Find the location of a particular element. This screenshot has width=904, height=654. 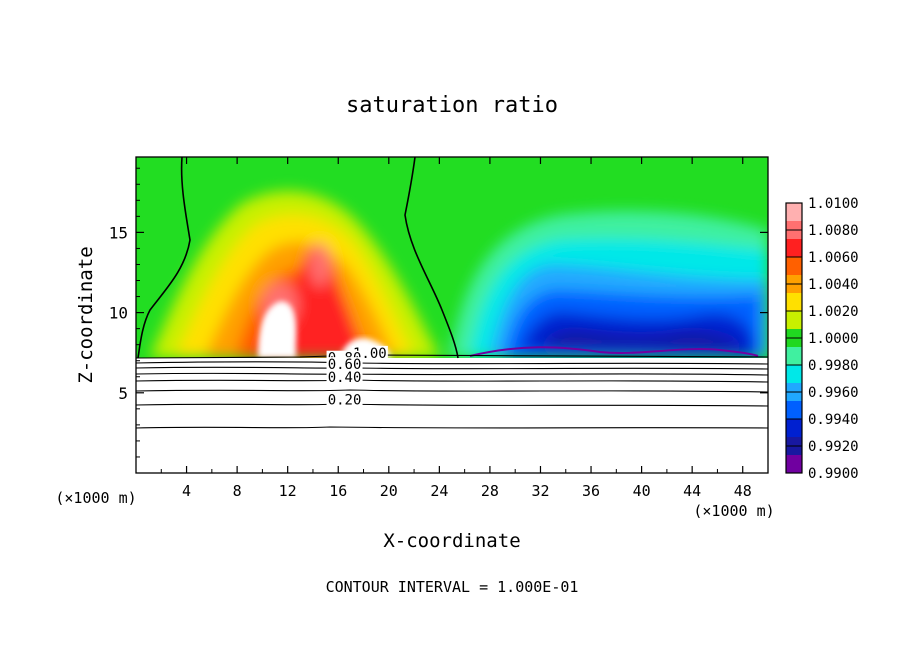

y-tick-label: 5 is located at coordinates (123, 393).